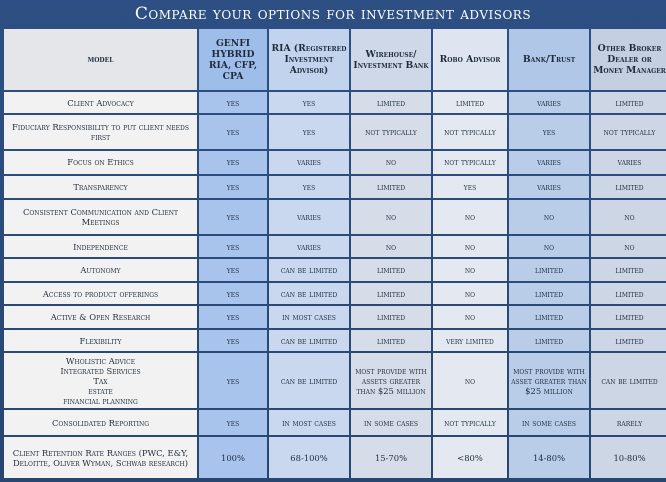  Describe the element at coordinates (100, 246) in the screenshot. I see `row-model: Independence` at that location.